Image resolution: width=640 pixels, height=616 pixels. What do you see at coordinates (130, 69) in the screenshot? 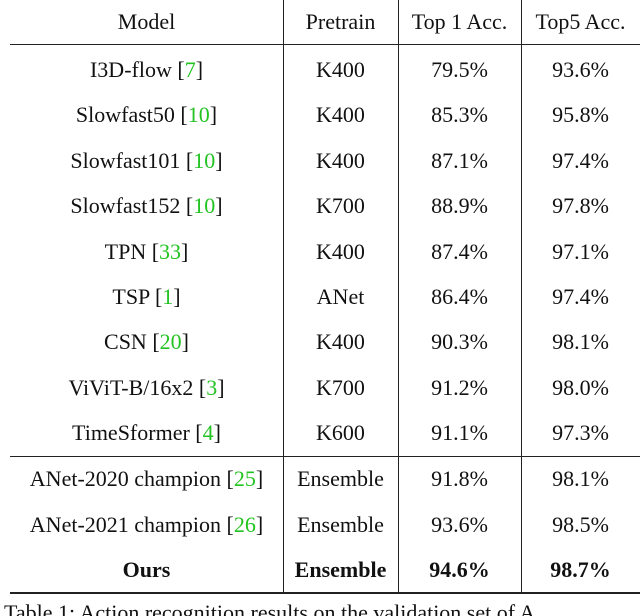
I see `model-cell: I3D-flow` at bounding box center [130, 69].